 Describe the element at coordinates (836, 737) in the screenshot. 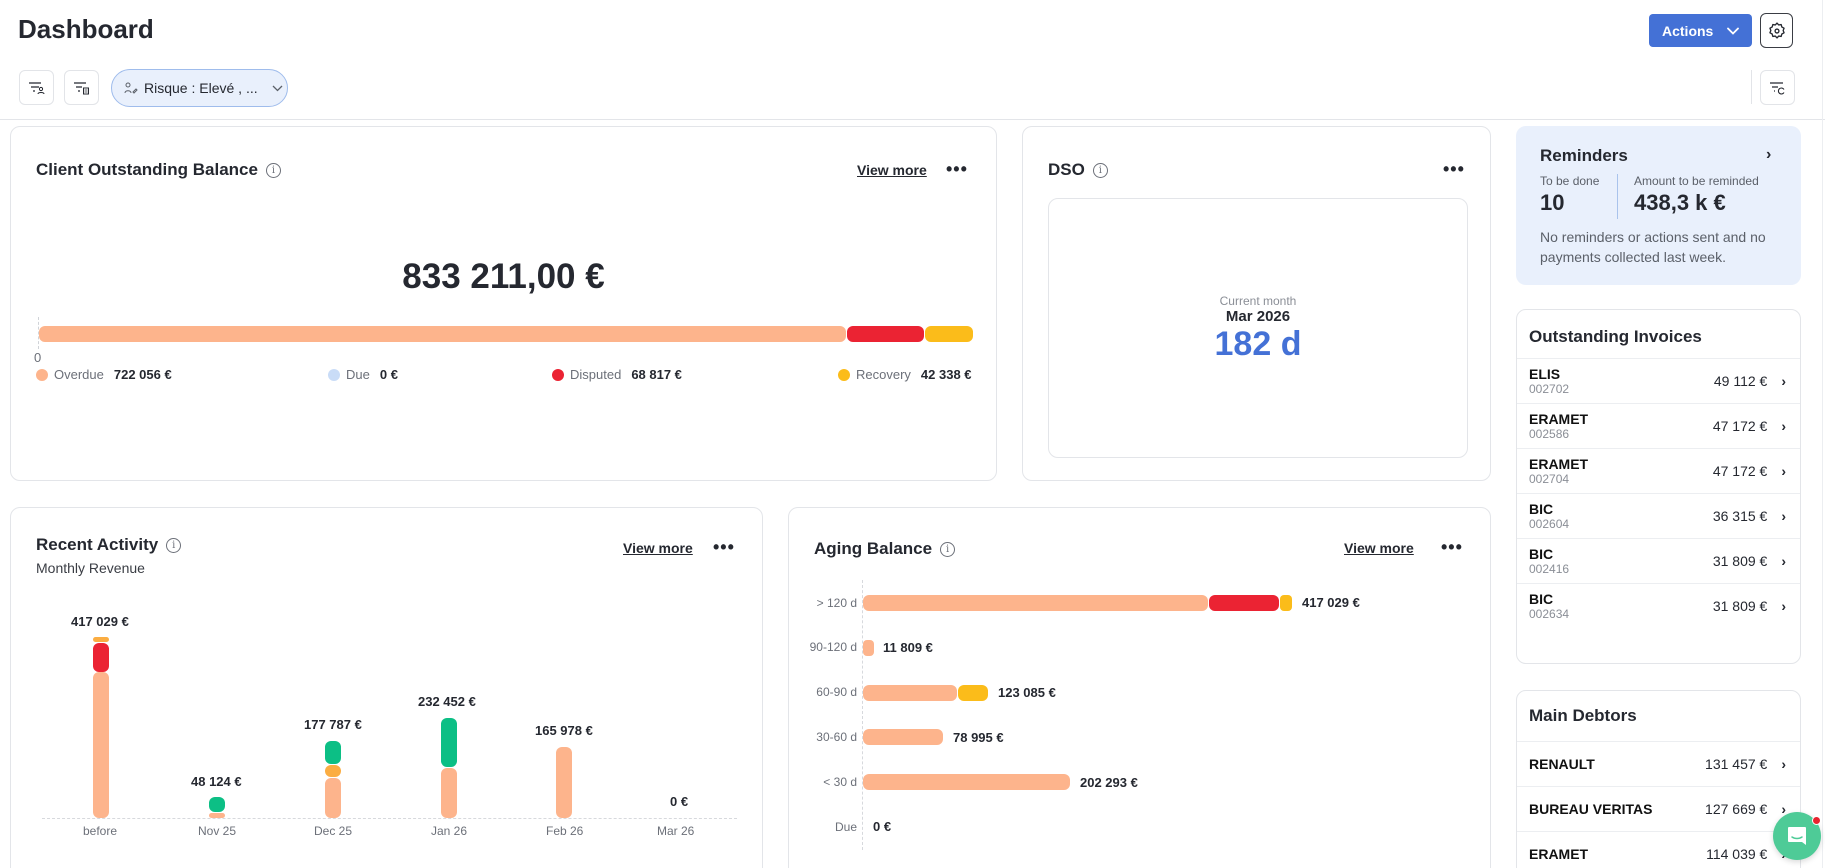

I see `y-axis-label: 30-60 d` at that location.